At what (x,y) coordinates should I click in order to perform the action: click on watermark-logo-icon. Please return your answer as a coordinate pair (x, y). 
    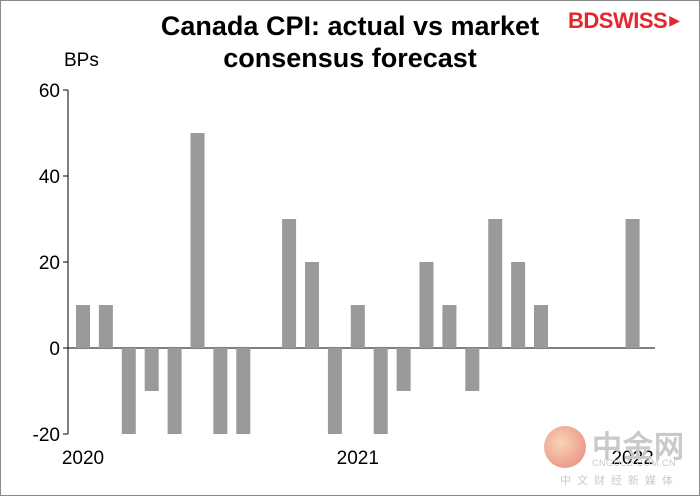
    Looking at the image, I should click on (565, 447).